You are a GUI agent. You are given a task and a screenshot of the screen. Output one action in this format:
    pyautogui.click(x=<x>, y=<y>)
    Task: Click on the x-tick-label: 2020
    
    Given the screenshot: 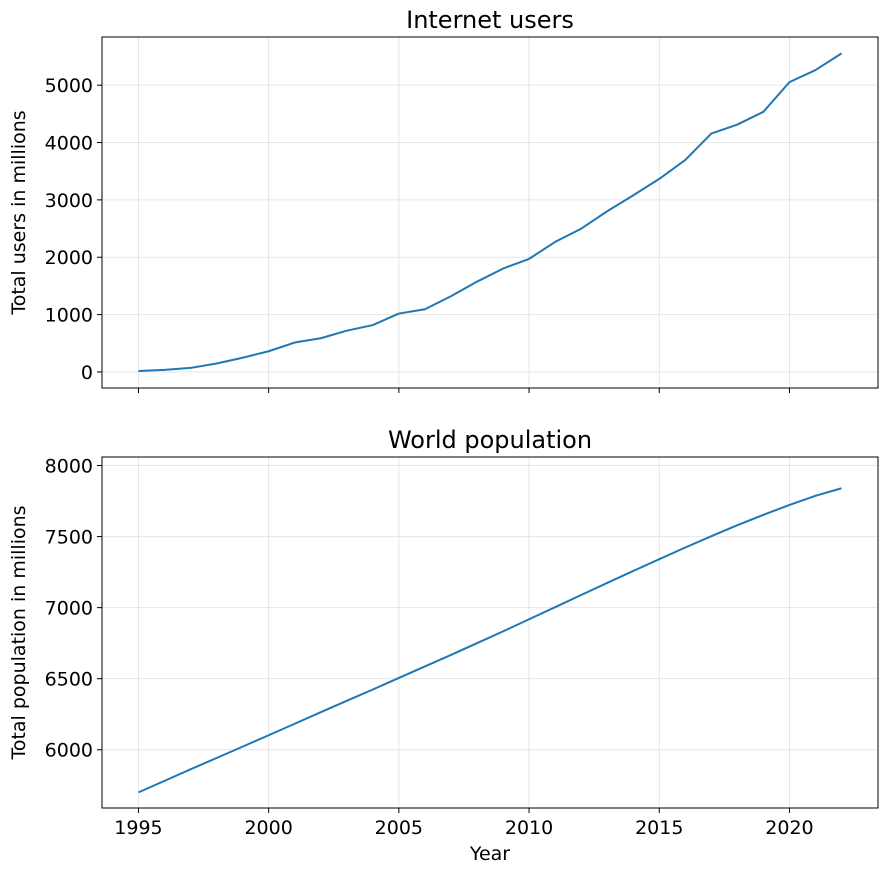 What is the action you would take?
    pyautogui.click(x=789, y=828)
    